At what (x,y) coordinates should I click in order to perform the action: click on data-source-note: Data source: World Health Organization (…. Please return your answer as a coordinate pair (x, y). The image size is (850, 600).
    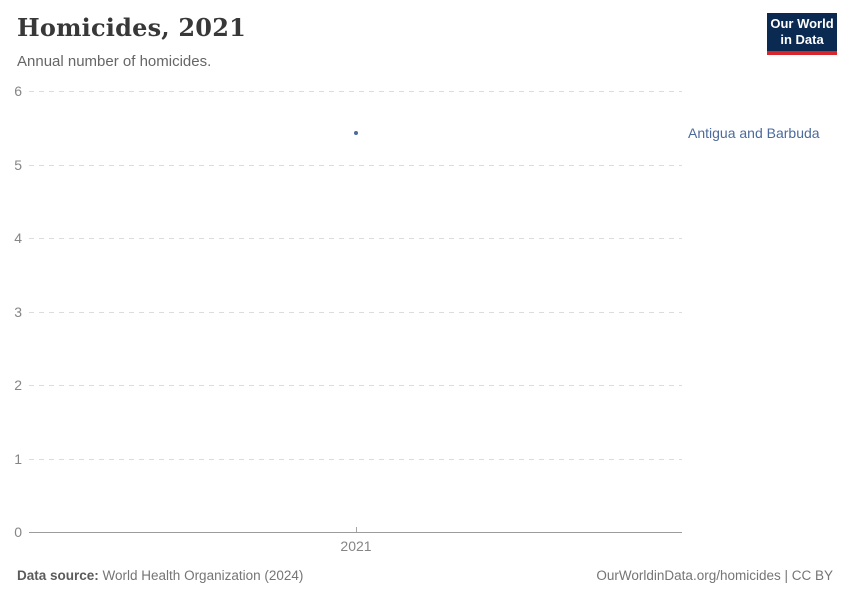
    Looking at the image, I should click on (160, 575).